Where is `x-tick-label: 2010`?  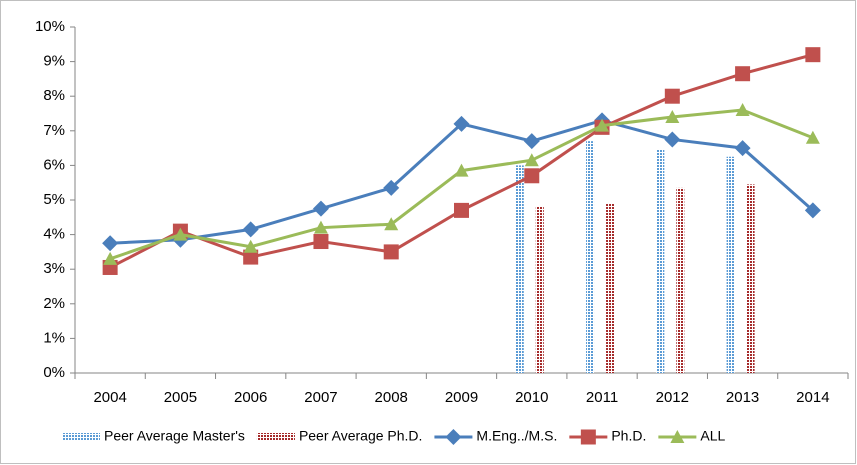
x-tick-label: 2010 is located at coordinates (531, 397).